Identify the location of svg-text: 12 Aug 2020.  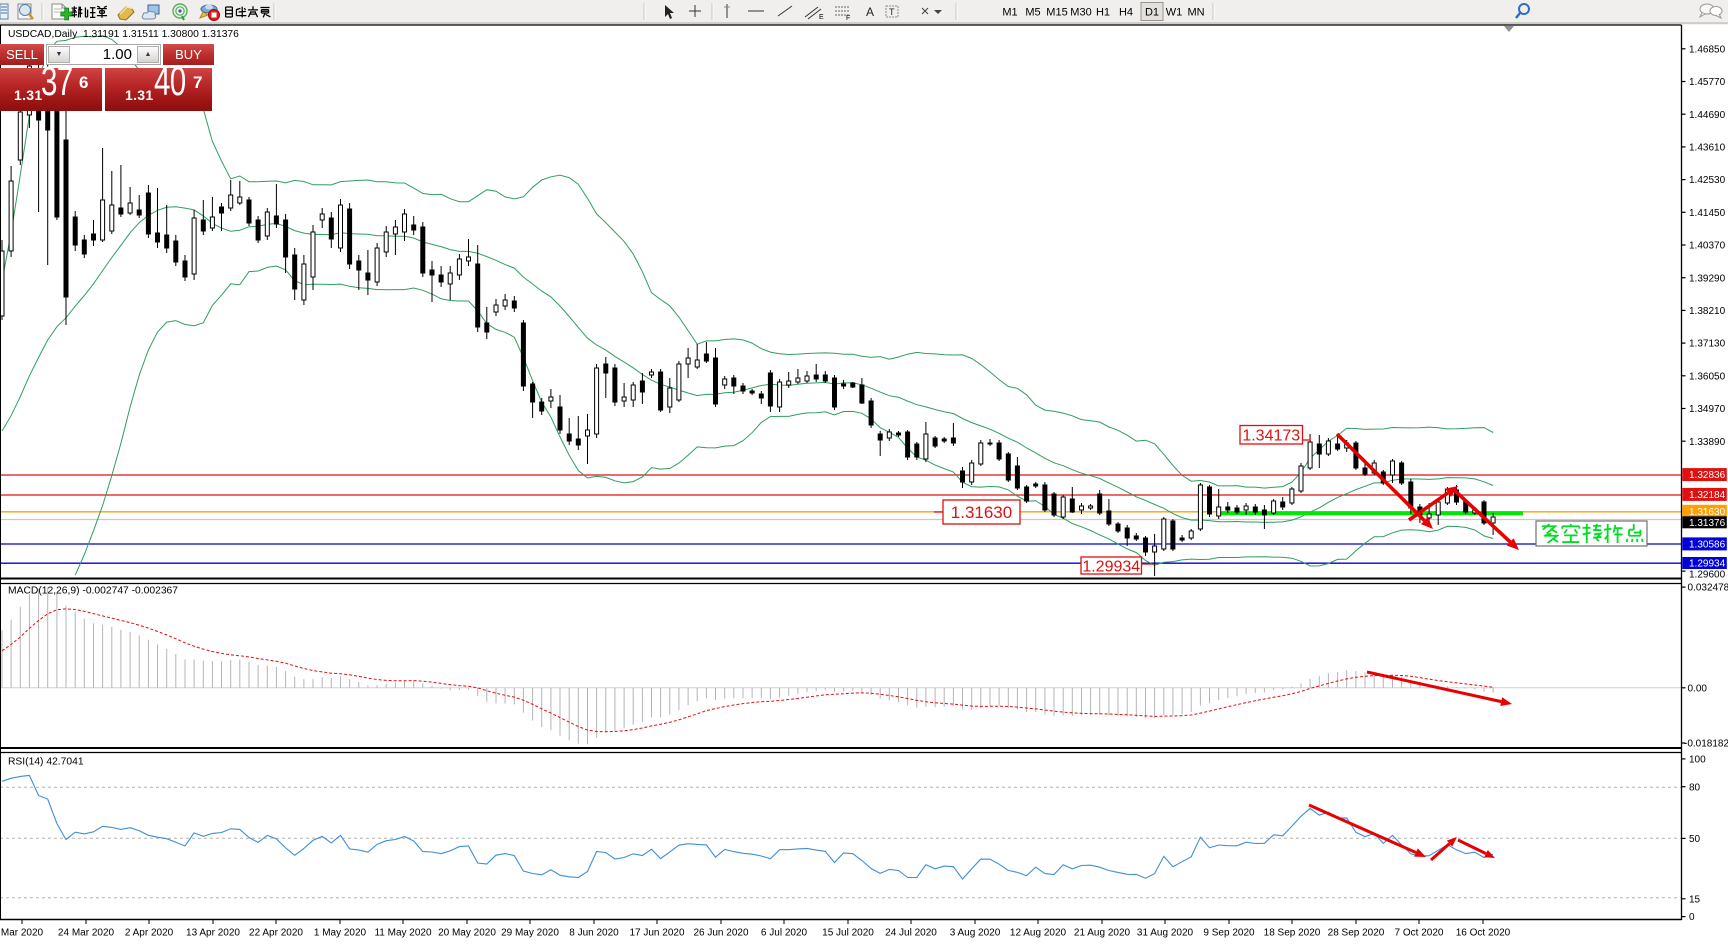
(1038, 933).